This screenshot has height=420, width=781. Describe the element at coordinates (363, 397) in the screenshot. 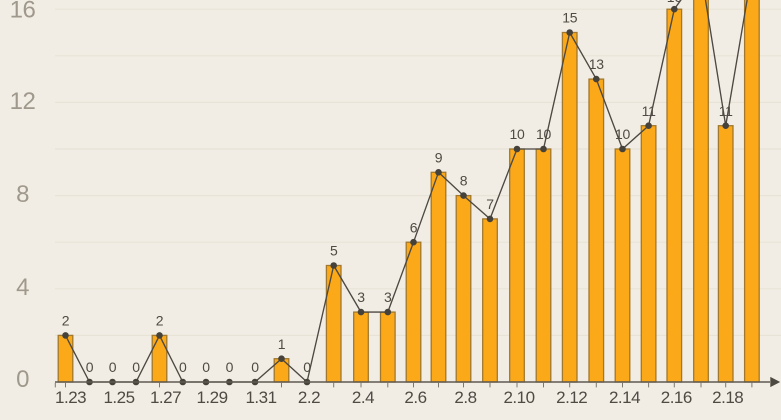

I see `svg-text: 2.4` at that location.